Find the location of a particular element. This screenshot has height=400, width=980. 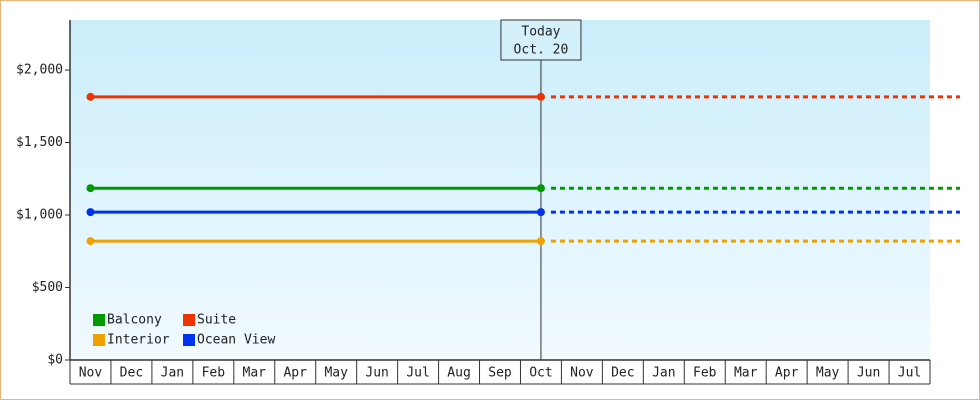

x-tick-label: Sep is located at coordinates (500, 373).